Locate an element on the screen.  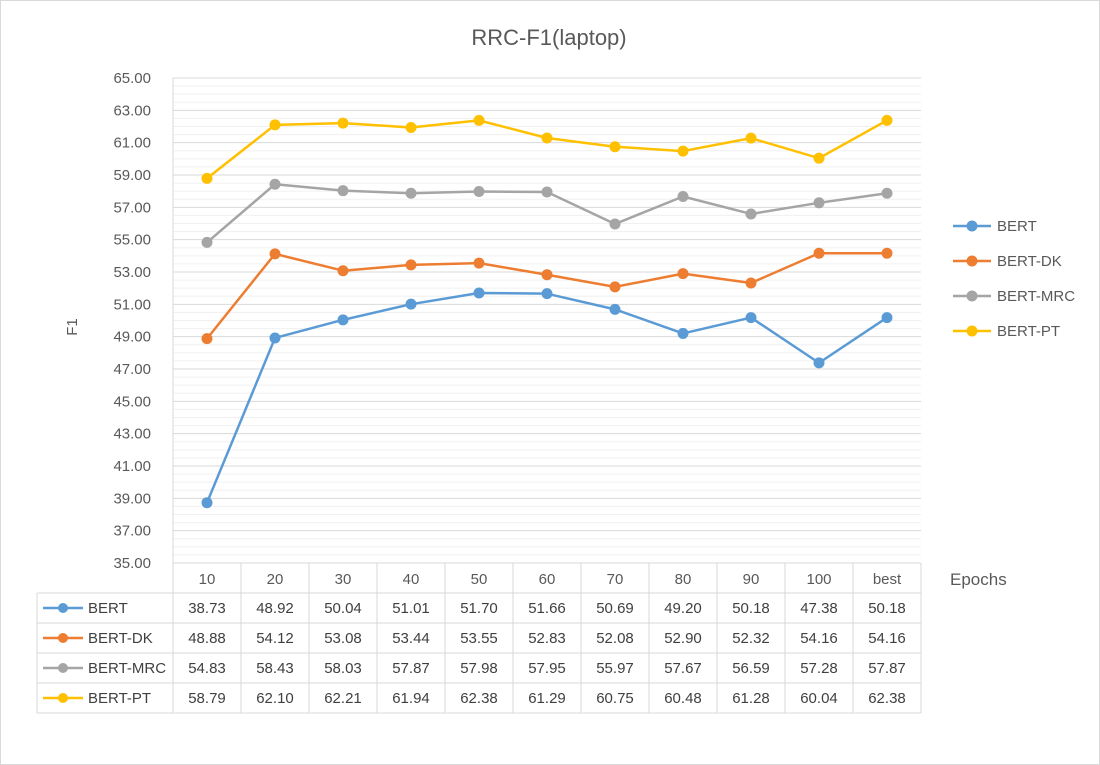
series-line is located at coordinates (547, 149).